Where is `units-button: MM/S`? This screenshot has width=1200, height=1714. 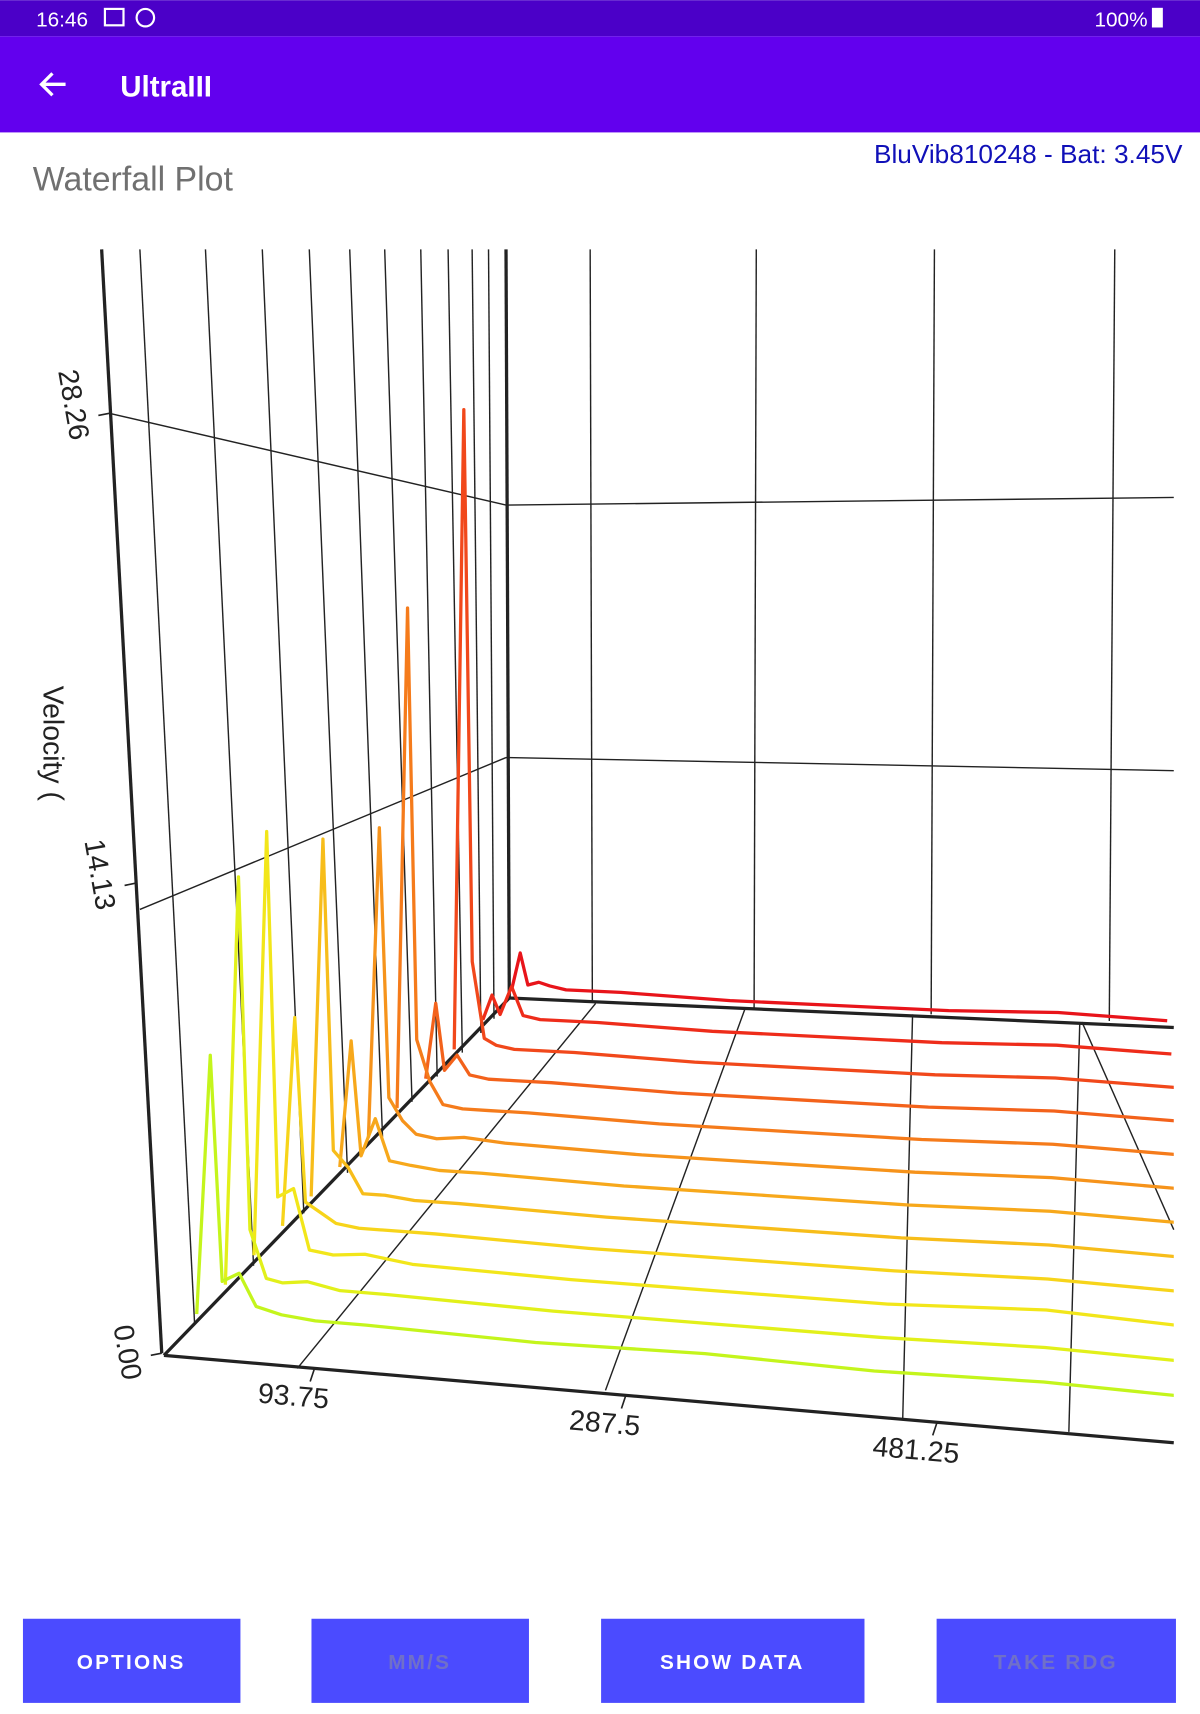
units-button: MM/S is located at coordinates (420, 1660).